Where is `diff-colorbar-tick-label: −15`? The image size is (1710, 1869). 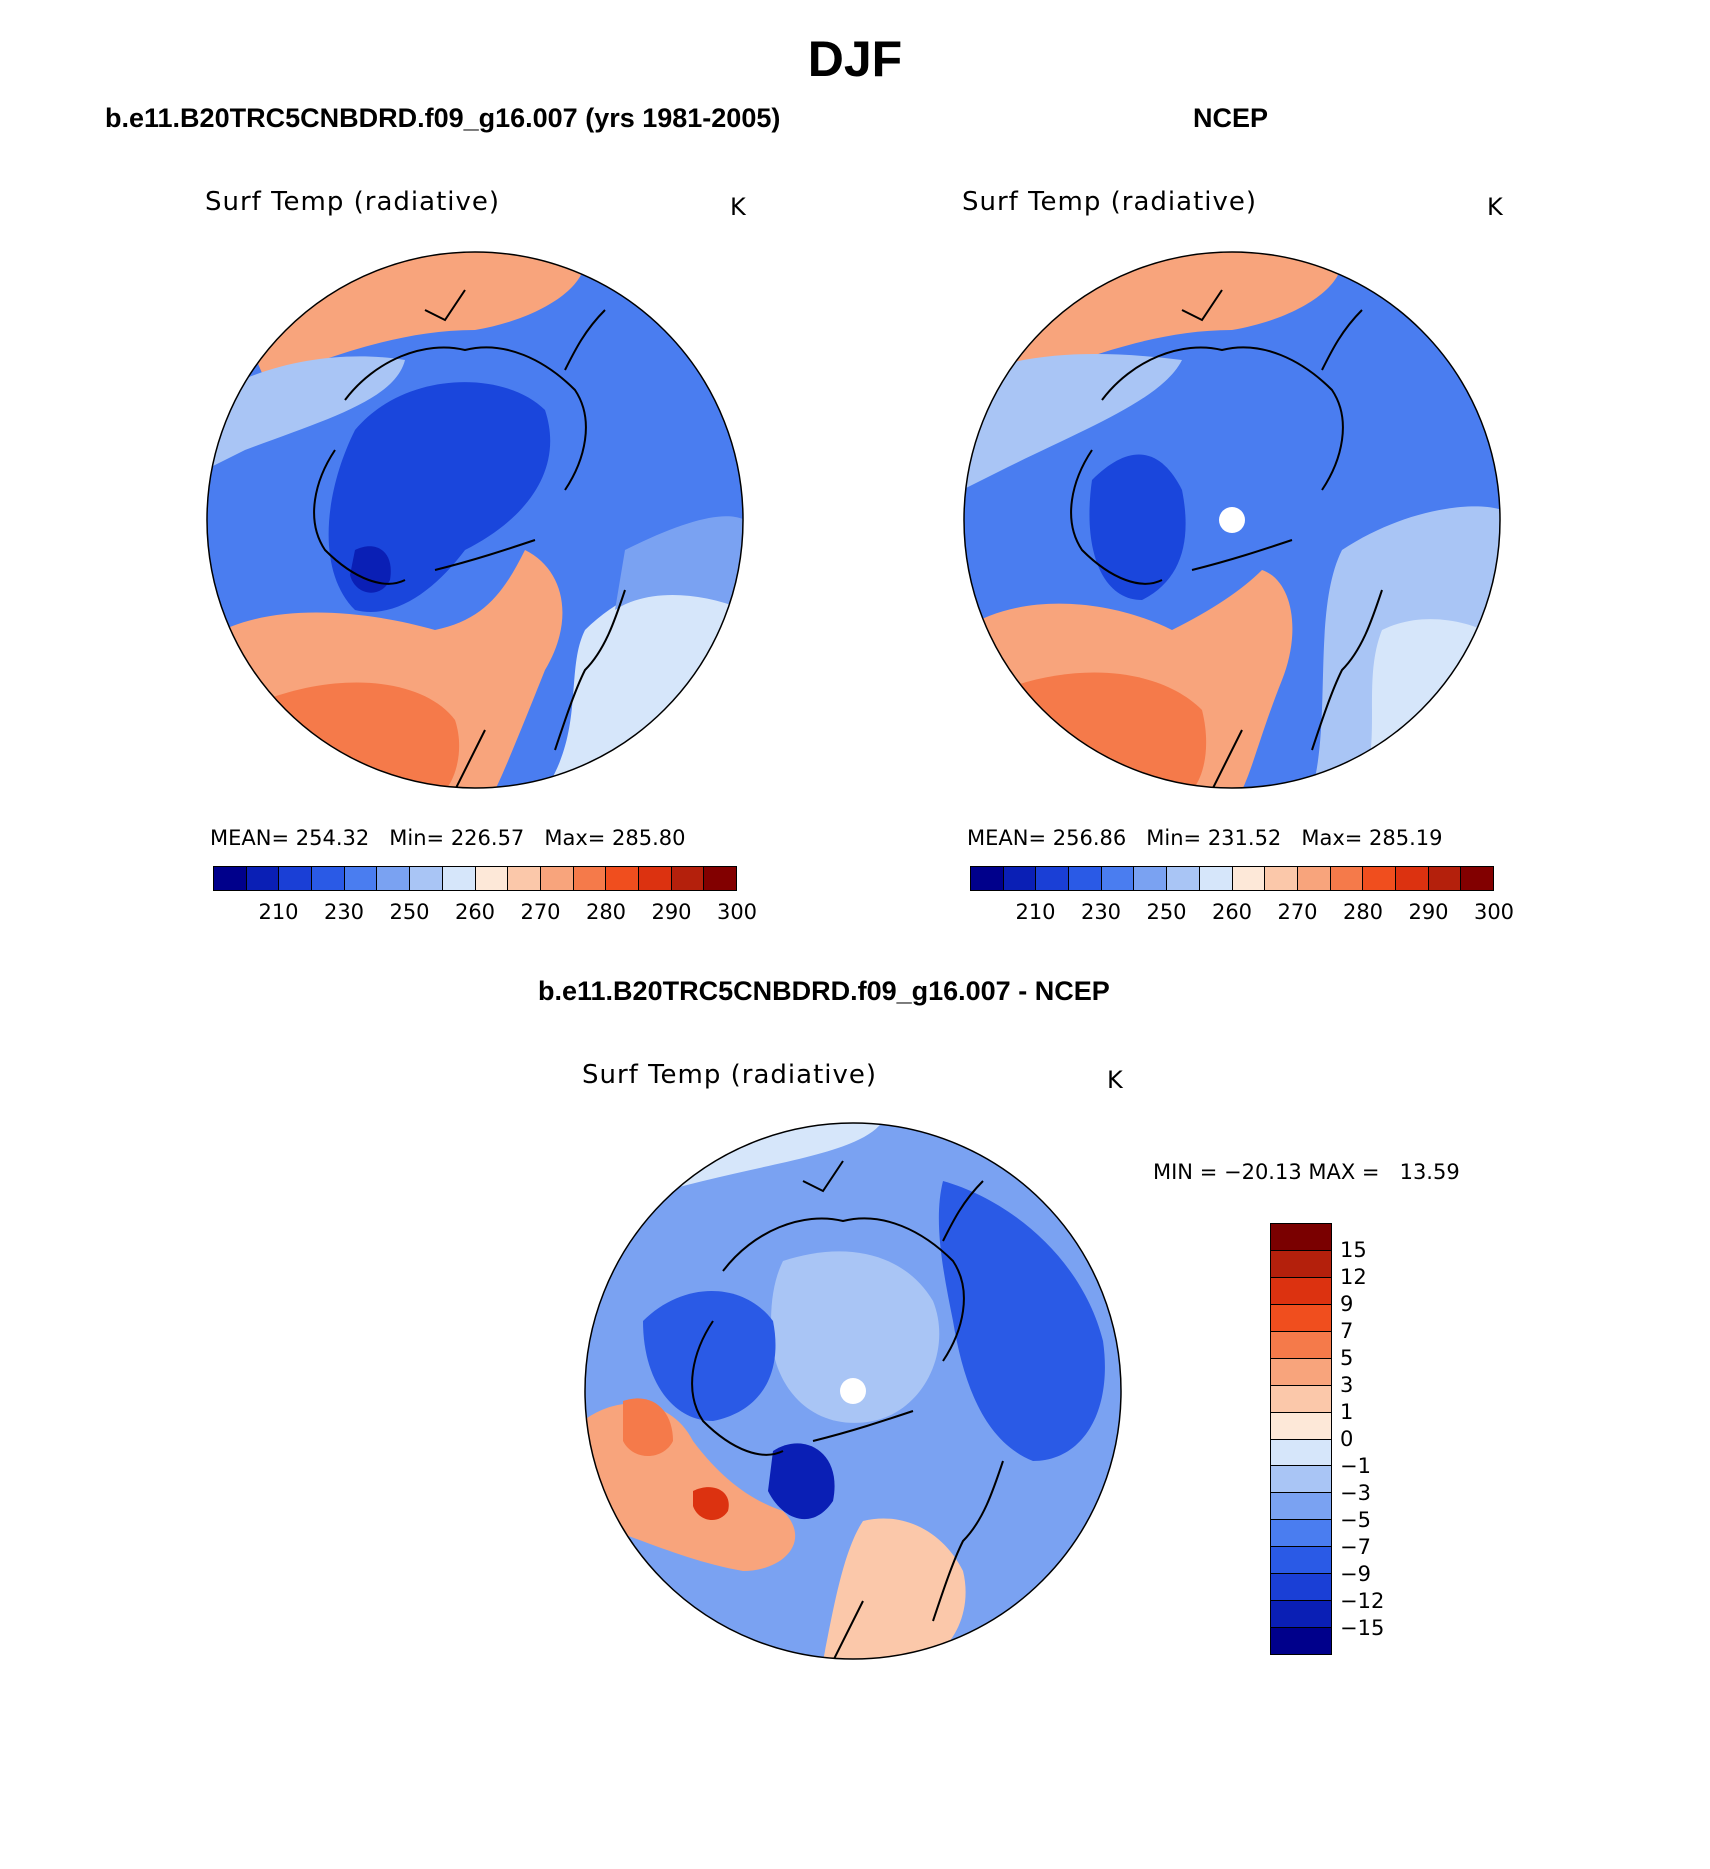 diff-colorbar-tick-label: −15 is located at coordinates (1362, 1628).